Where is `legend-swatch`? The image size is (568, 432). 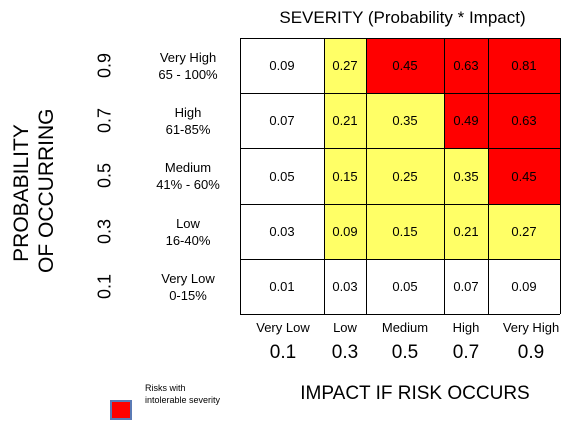
legend-swatch is located at coordinates (121, 410).